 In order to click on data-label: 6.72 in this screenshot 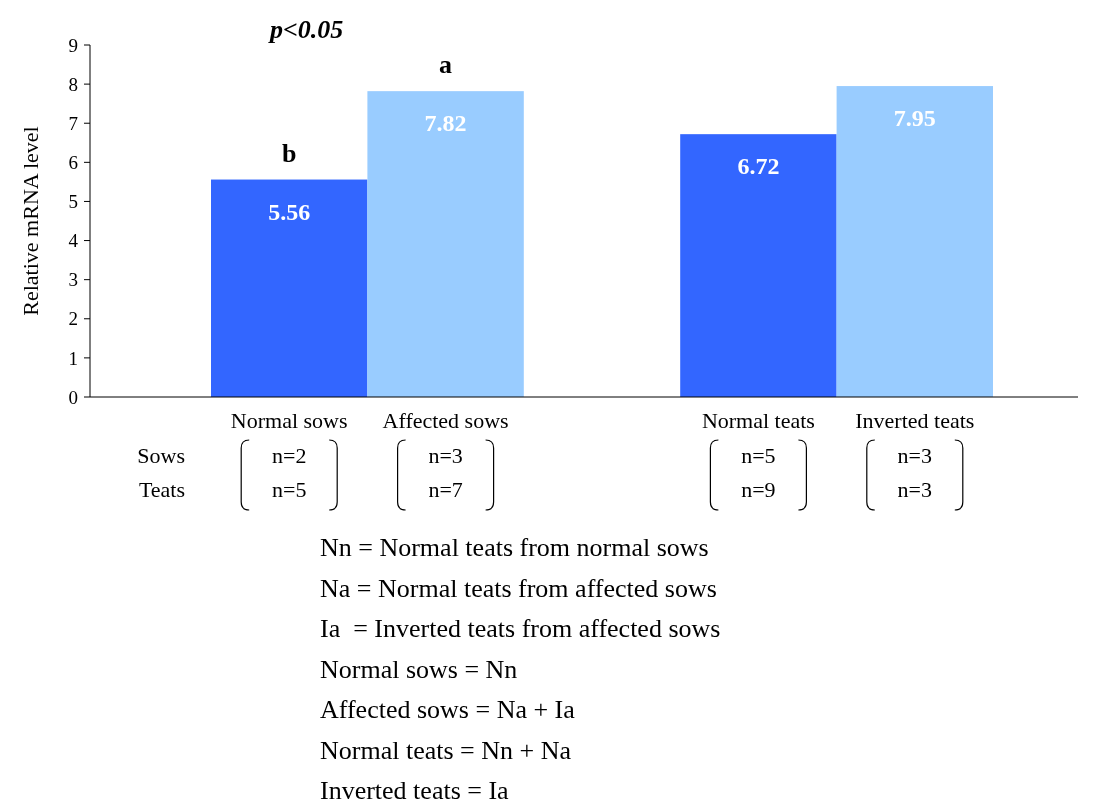, I will do `click(758, 166)`.